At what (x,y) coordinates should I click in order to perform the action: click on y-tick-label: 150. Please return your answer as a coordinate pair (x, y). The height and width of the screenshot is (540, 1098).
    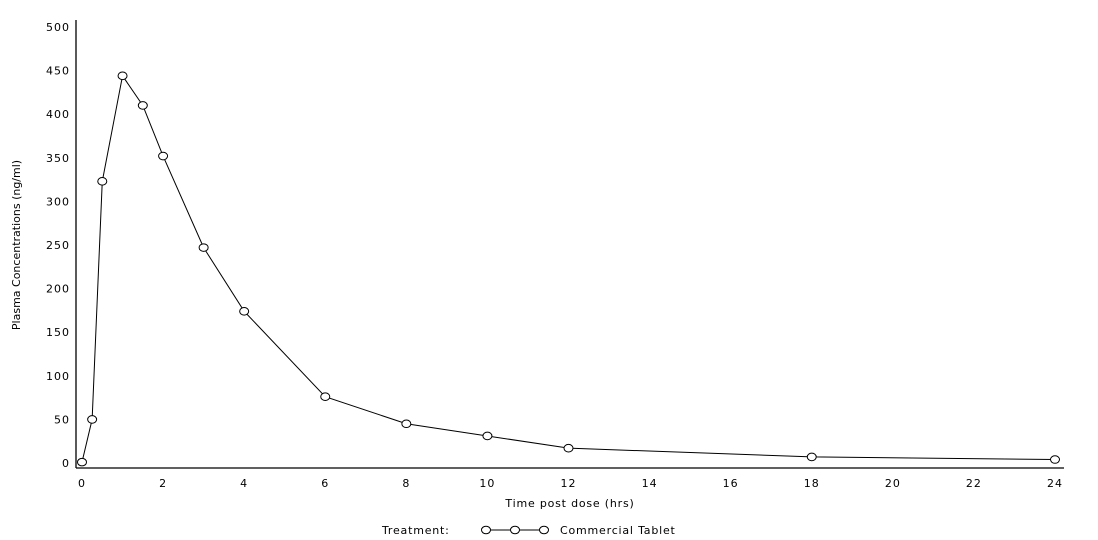
    Looking at the image, I should click on (58, 332).